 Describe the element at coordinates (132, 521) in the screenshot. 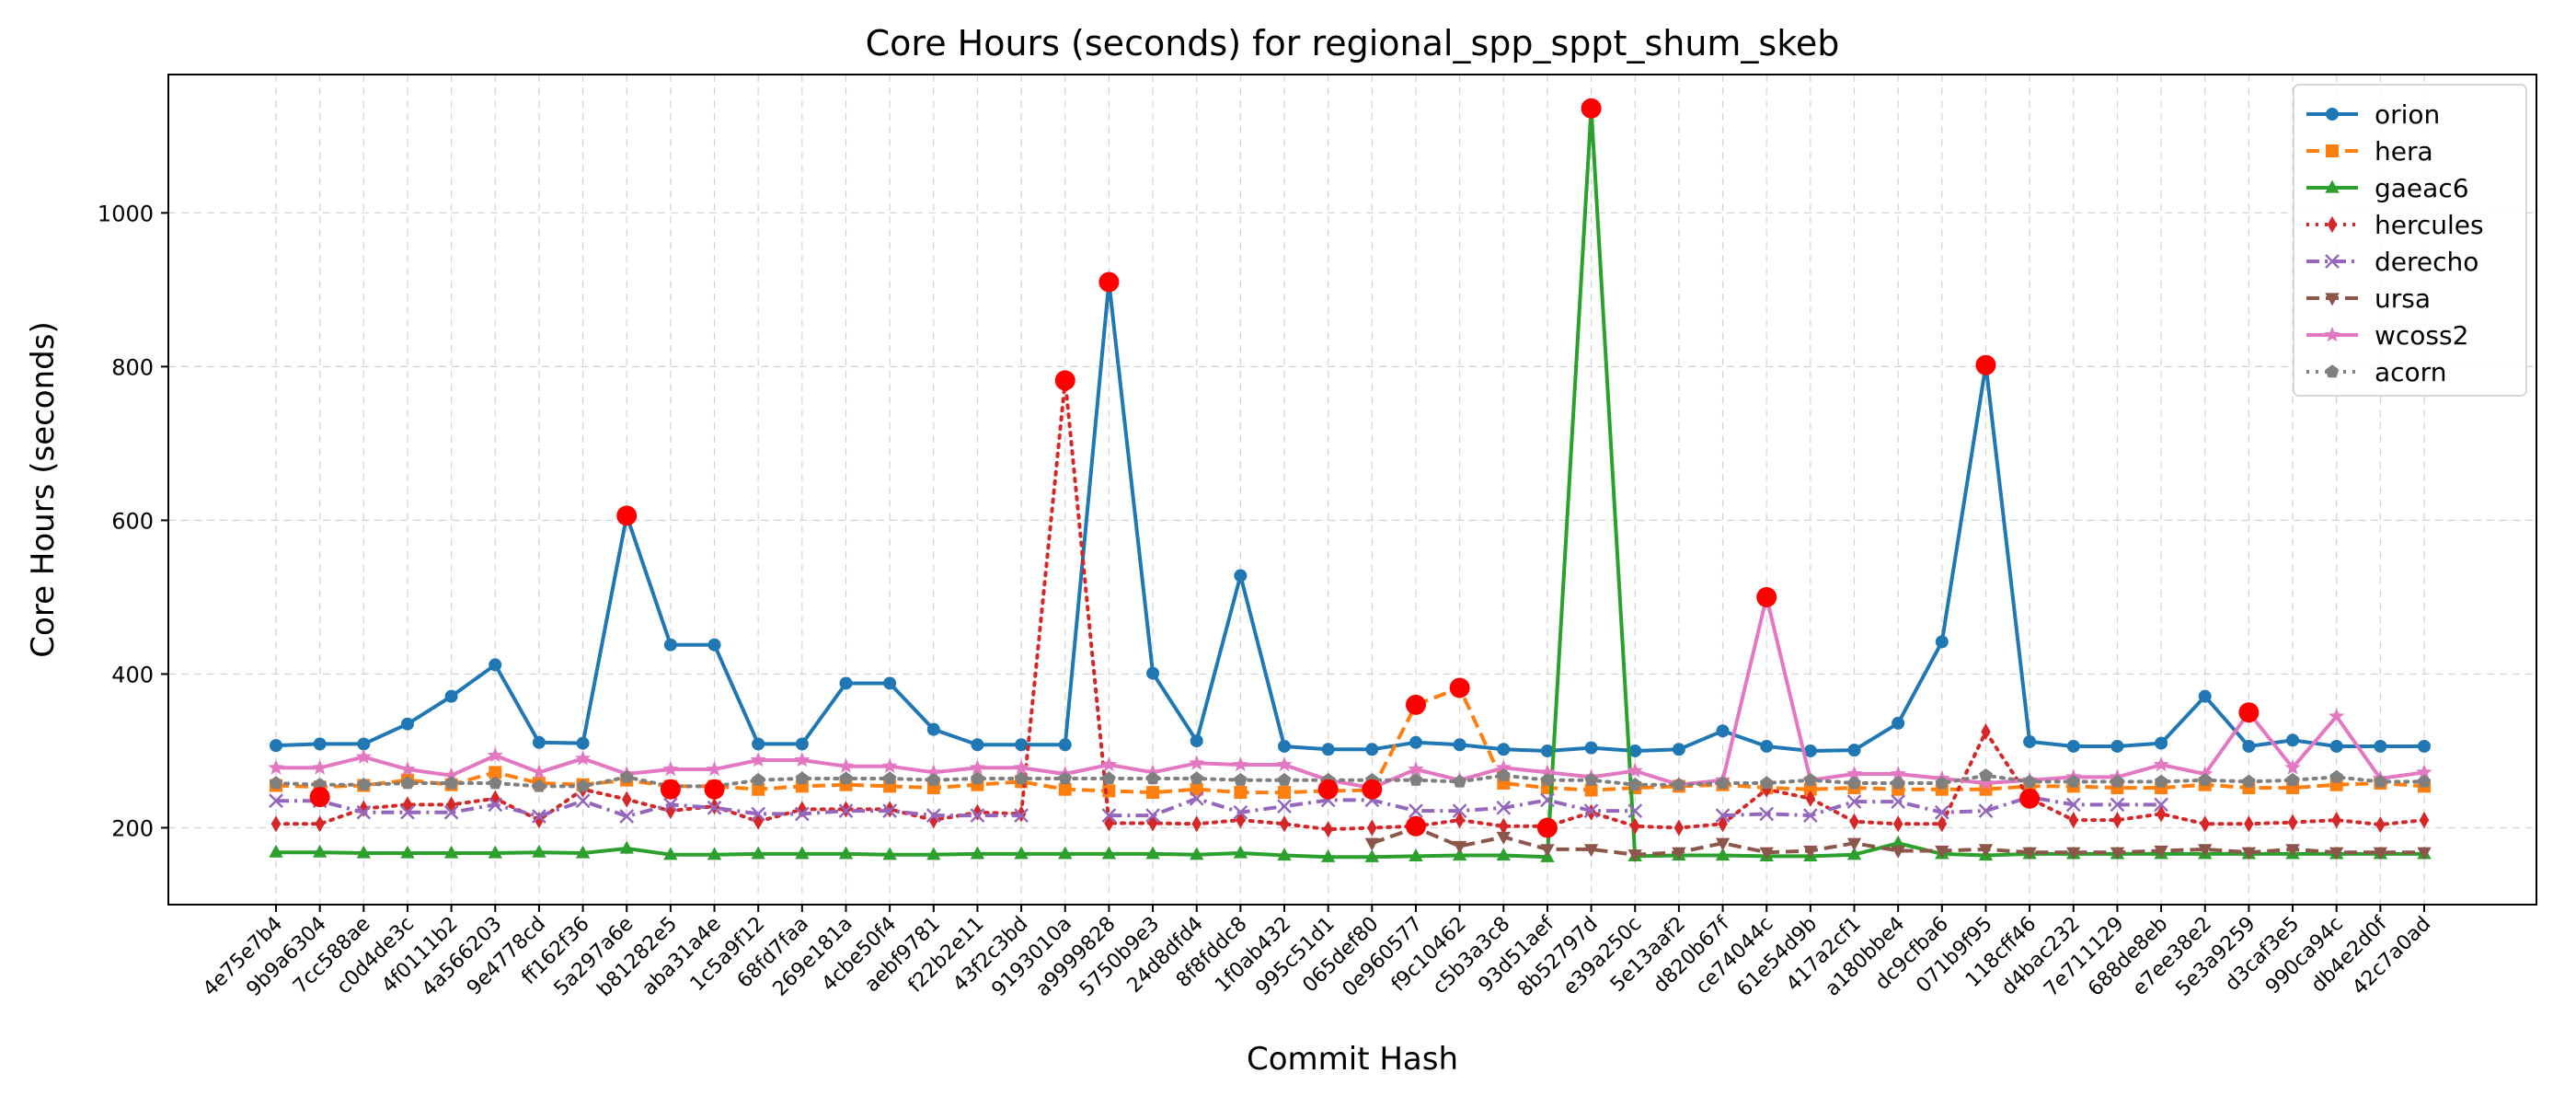

I see `y-tick-label: 600` at that location.